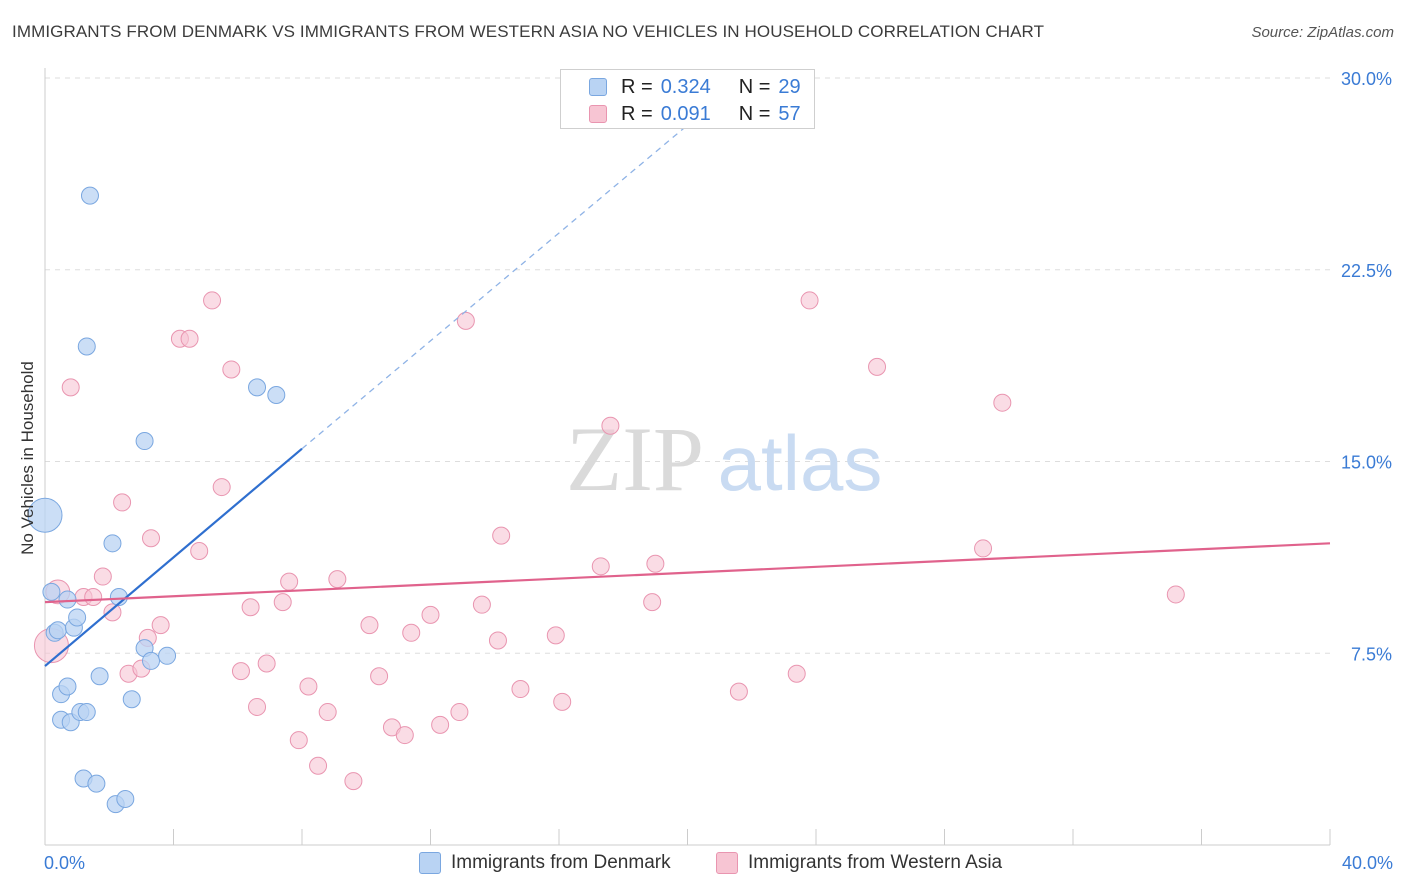 The width and height of the screenshot is (1406, 892). Describe the element at coordinates (27, 458) in the screenshot. I see `y-axis-label: No Vehicles in Household` at that location.